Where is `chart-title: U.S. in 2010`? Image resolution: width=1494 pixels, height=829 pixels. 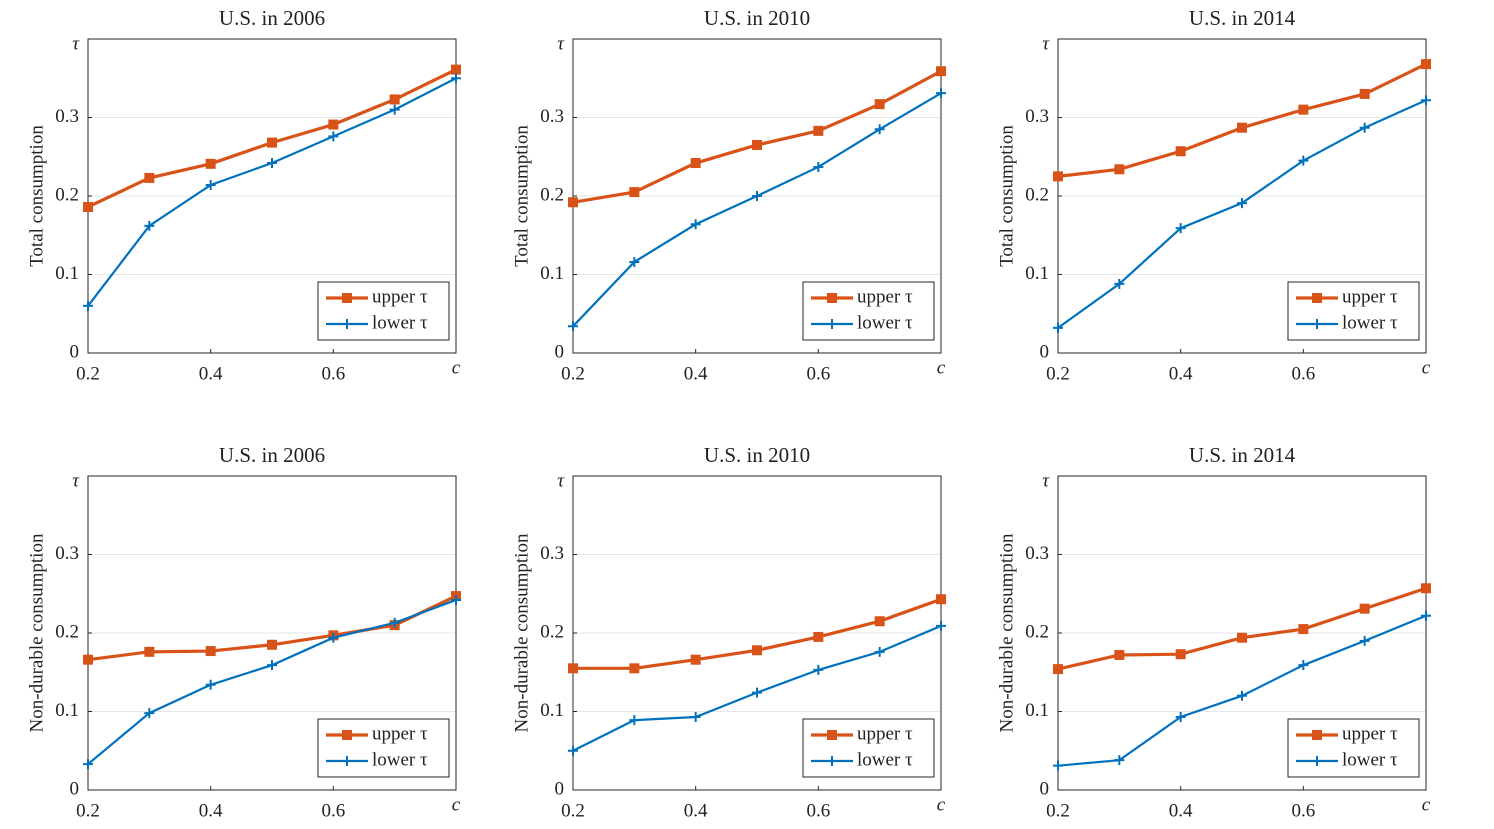 chart-title: U.S. in 2010 is located at coordinates (757, 455).